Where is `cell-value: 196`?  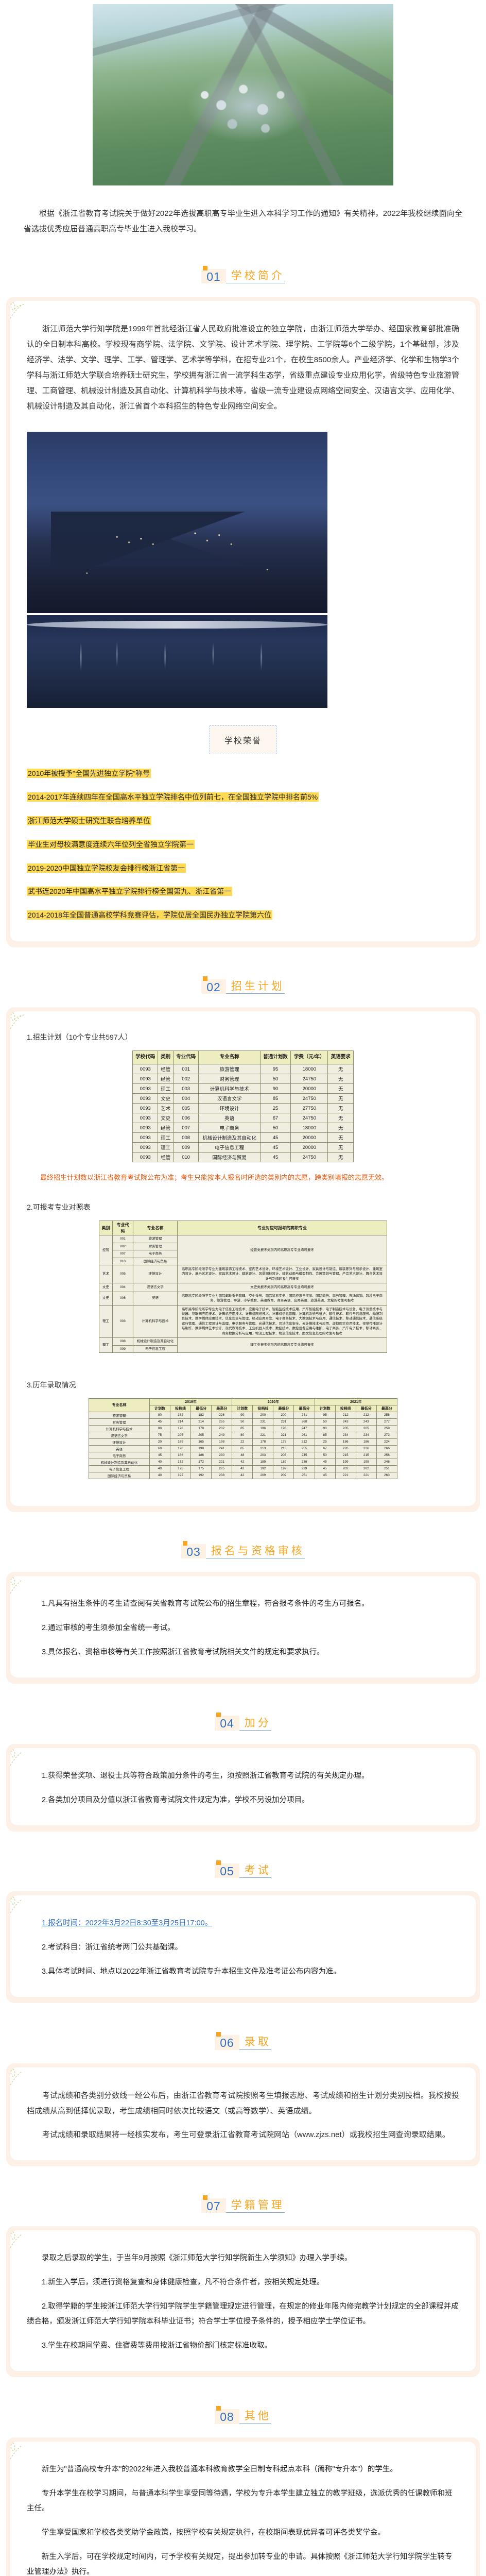
cell-value: 196 is located at coordinates (283, 1428).